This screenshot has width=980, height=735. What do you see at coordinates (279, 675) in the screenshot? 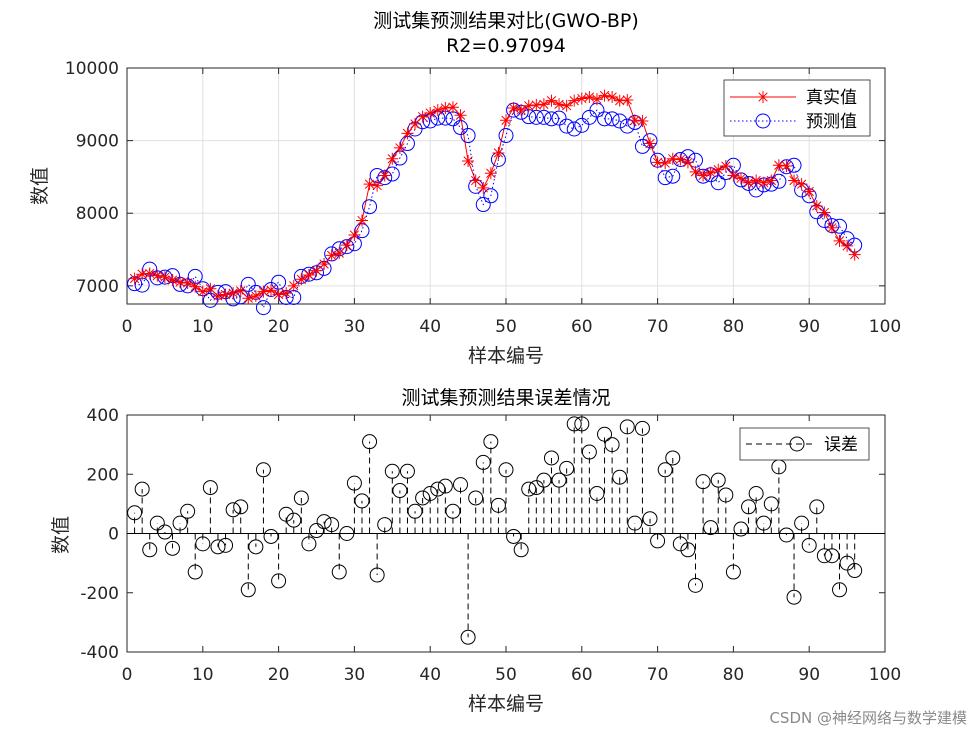
I see `bottom-x-tick-label: 20` at bounding box center [279, 675].